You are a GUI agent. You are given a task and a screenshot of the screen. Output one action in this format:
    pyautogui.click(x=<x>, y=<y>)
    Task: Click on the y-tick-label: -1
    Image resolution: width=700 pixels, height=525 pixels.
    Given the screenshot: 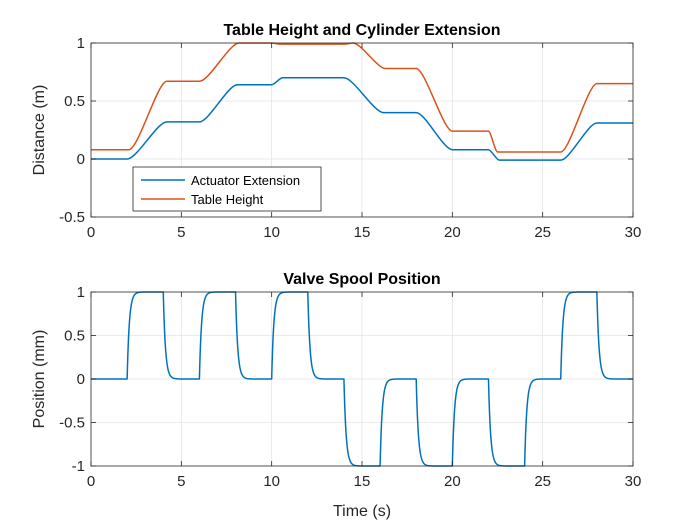 What is the action you would take?
    pyautogui.click(x=78, y=466)
    